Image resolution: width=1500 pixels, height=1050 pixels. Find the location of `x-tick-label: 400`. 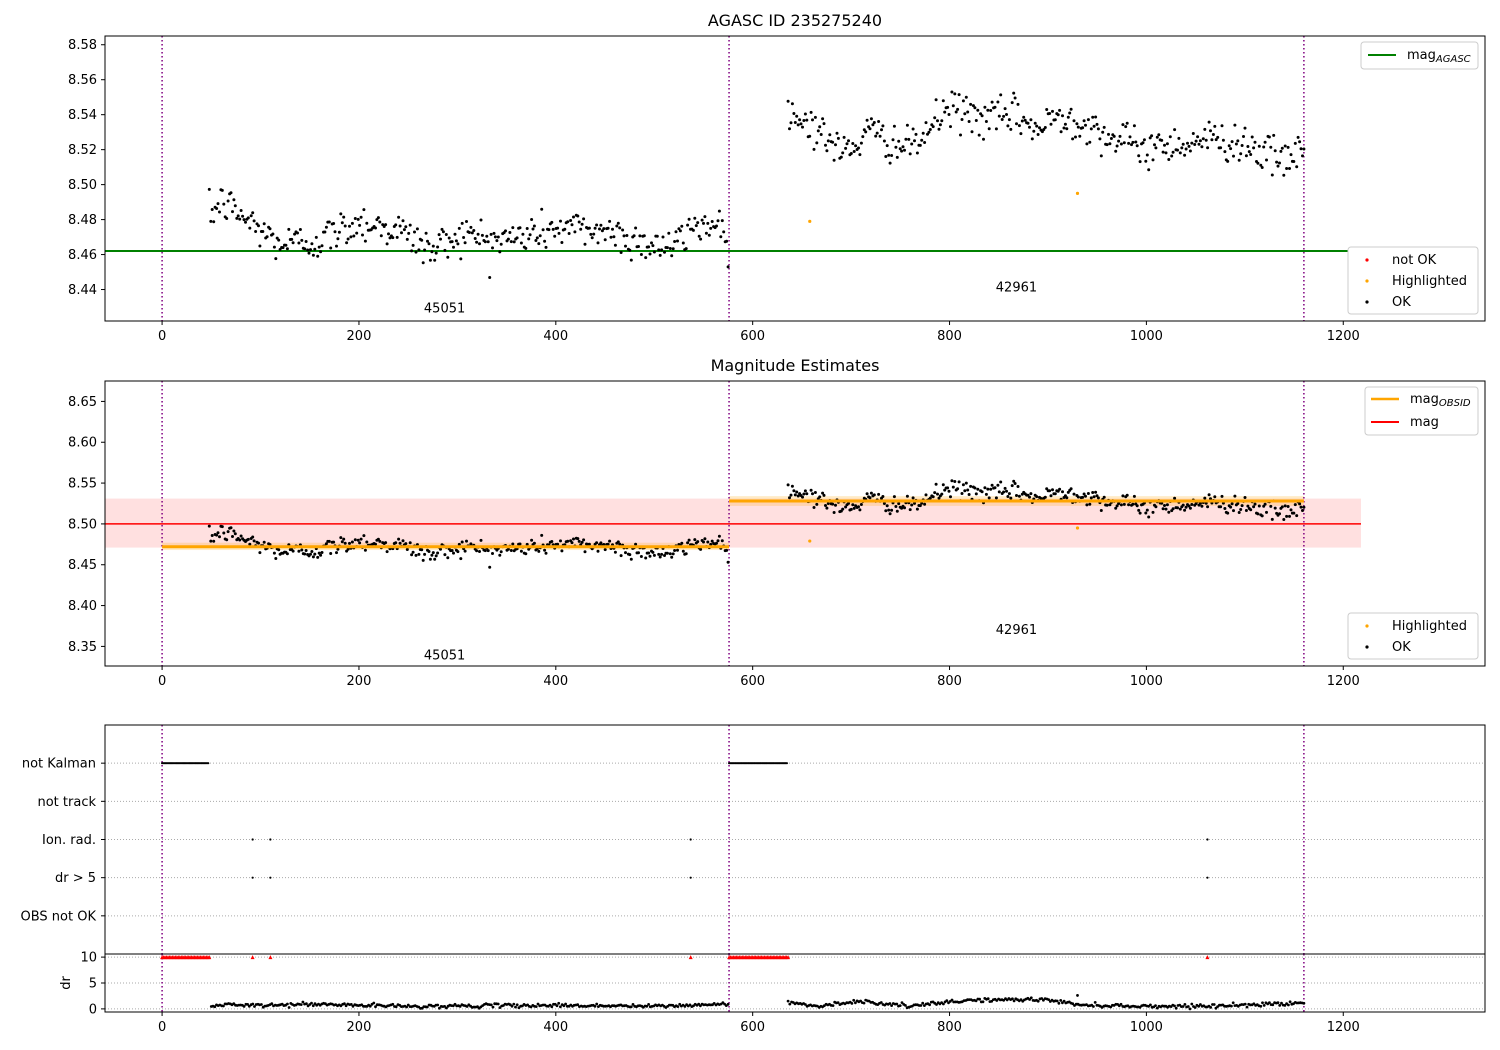

x-tick-label: 400 is located at coordinates (555, 336).